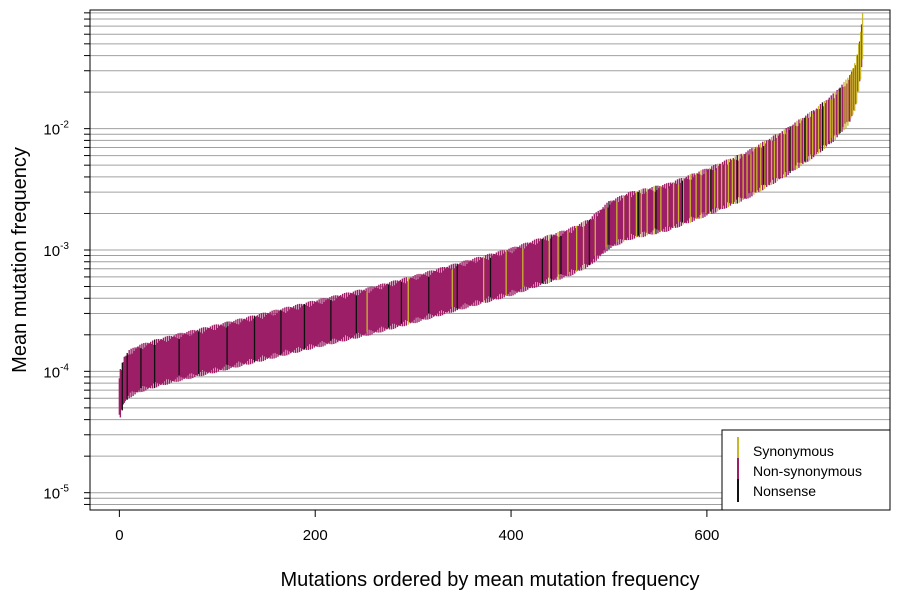 This screenshot has width=900, height=600. Describe the element at coordinates (56, 493) in the screenshot. I see `y-tick-label: 10⁻⁵` at that location.